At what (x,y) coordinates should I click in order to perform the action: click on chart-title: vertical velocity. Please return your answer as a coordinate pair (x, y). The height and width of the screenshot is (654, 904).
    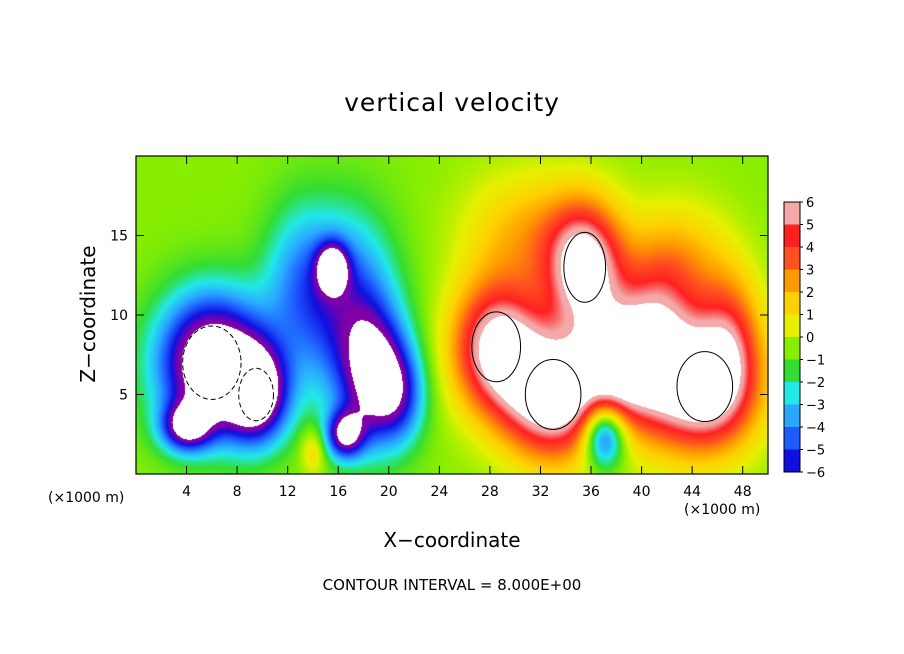
    Looking at the image, I should click on (452, 102).